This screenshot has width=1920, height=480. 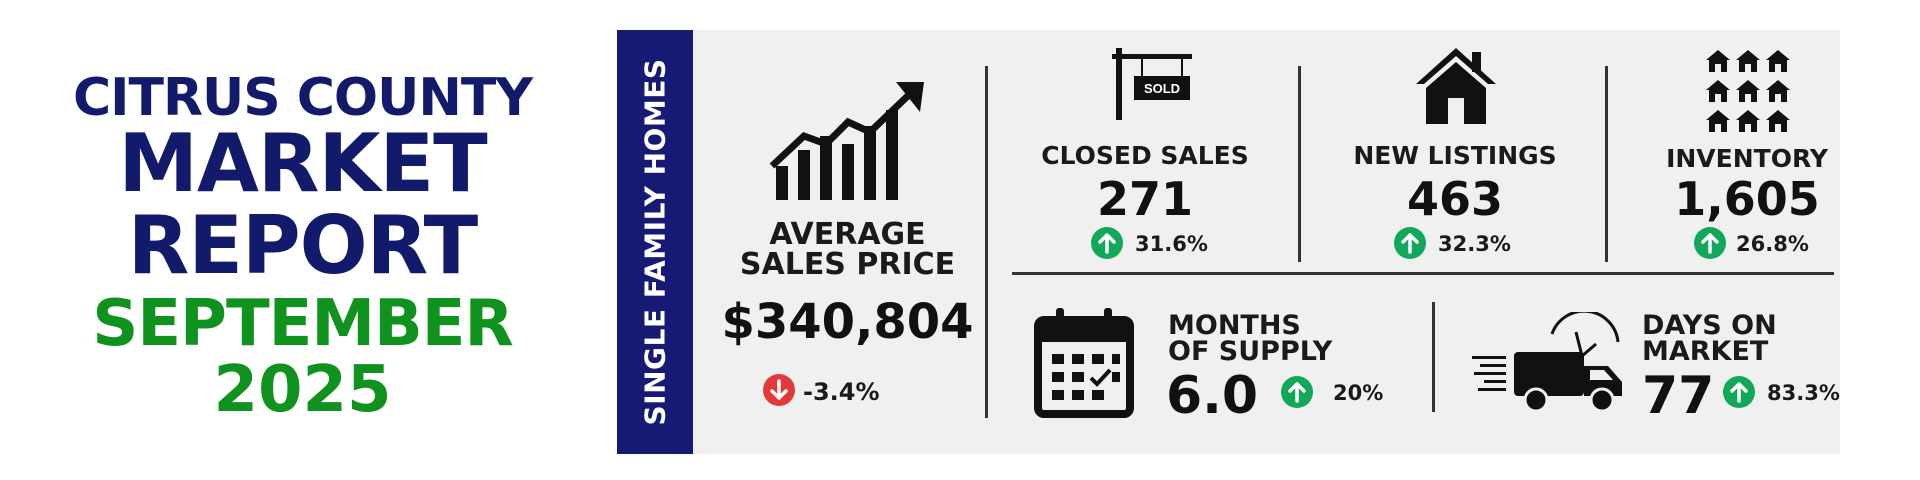 What do you see at coordinates (779, 390) in the screenshot?
I see `avg-price-down-arrow-icon` at bounding box center [779, 390].